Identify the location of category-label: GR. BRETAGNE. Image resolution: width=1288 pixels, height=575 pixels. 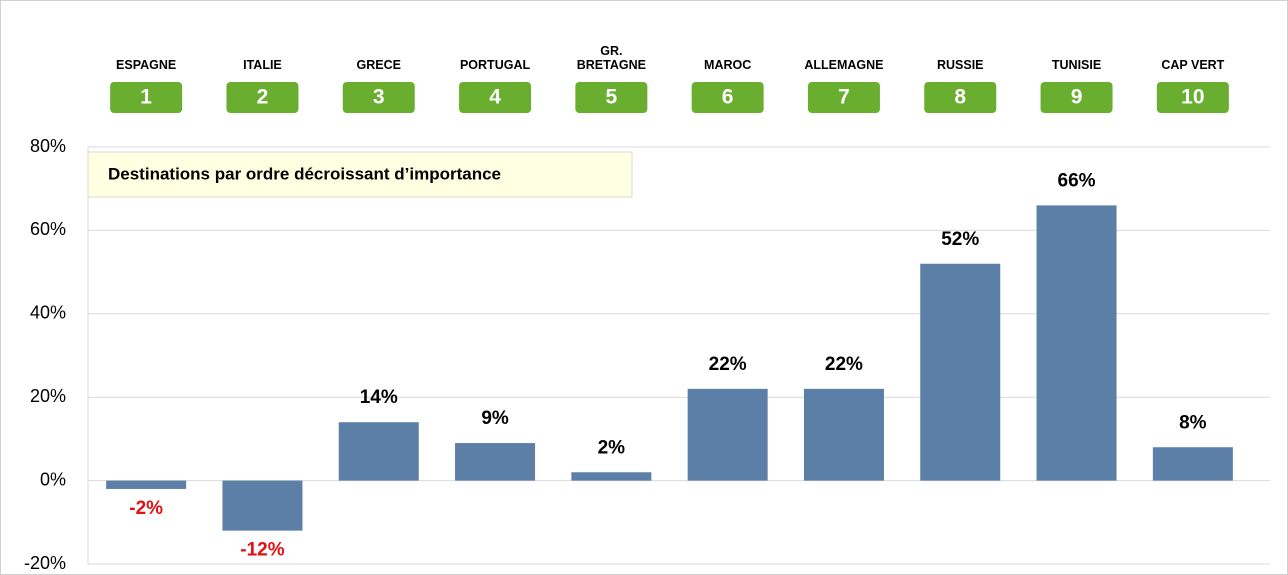
(611, 58).